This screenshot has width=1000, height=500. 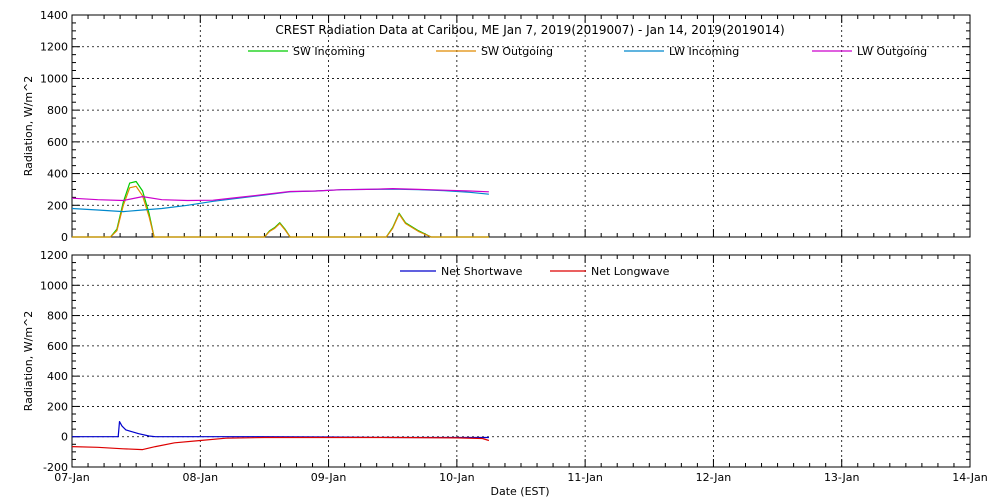 I want to click on bottom-y-tick-label: 0, so click(x=64, y=437).